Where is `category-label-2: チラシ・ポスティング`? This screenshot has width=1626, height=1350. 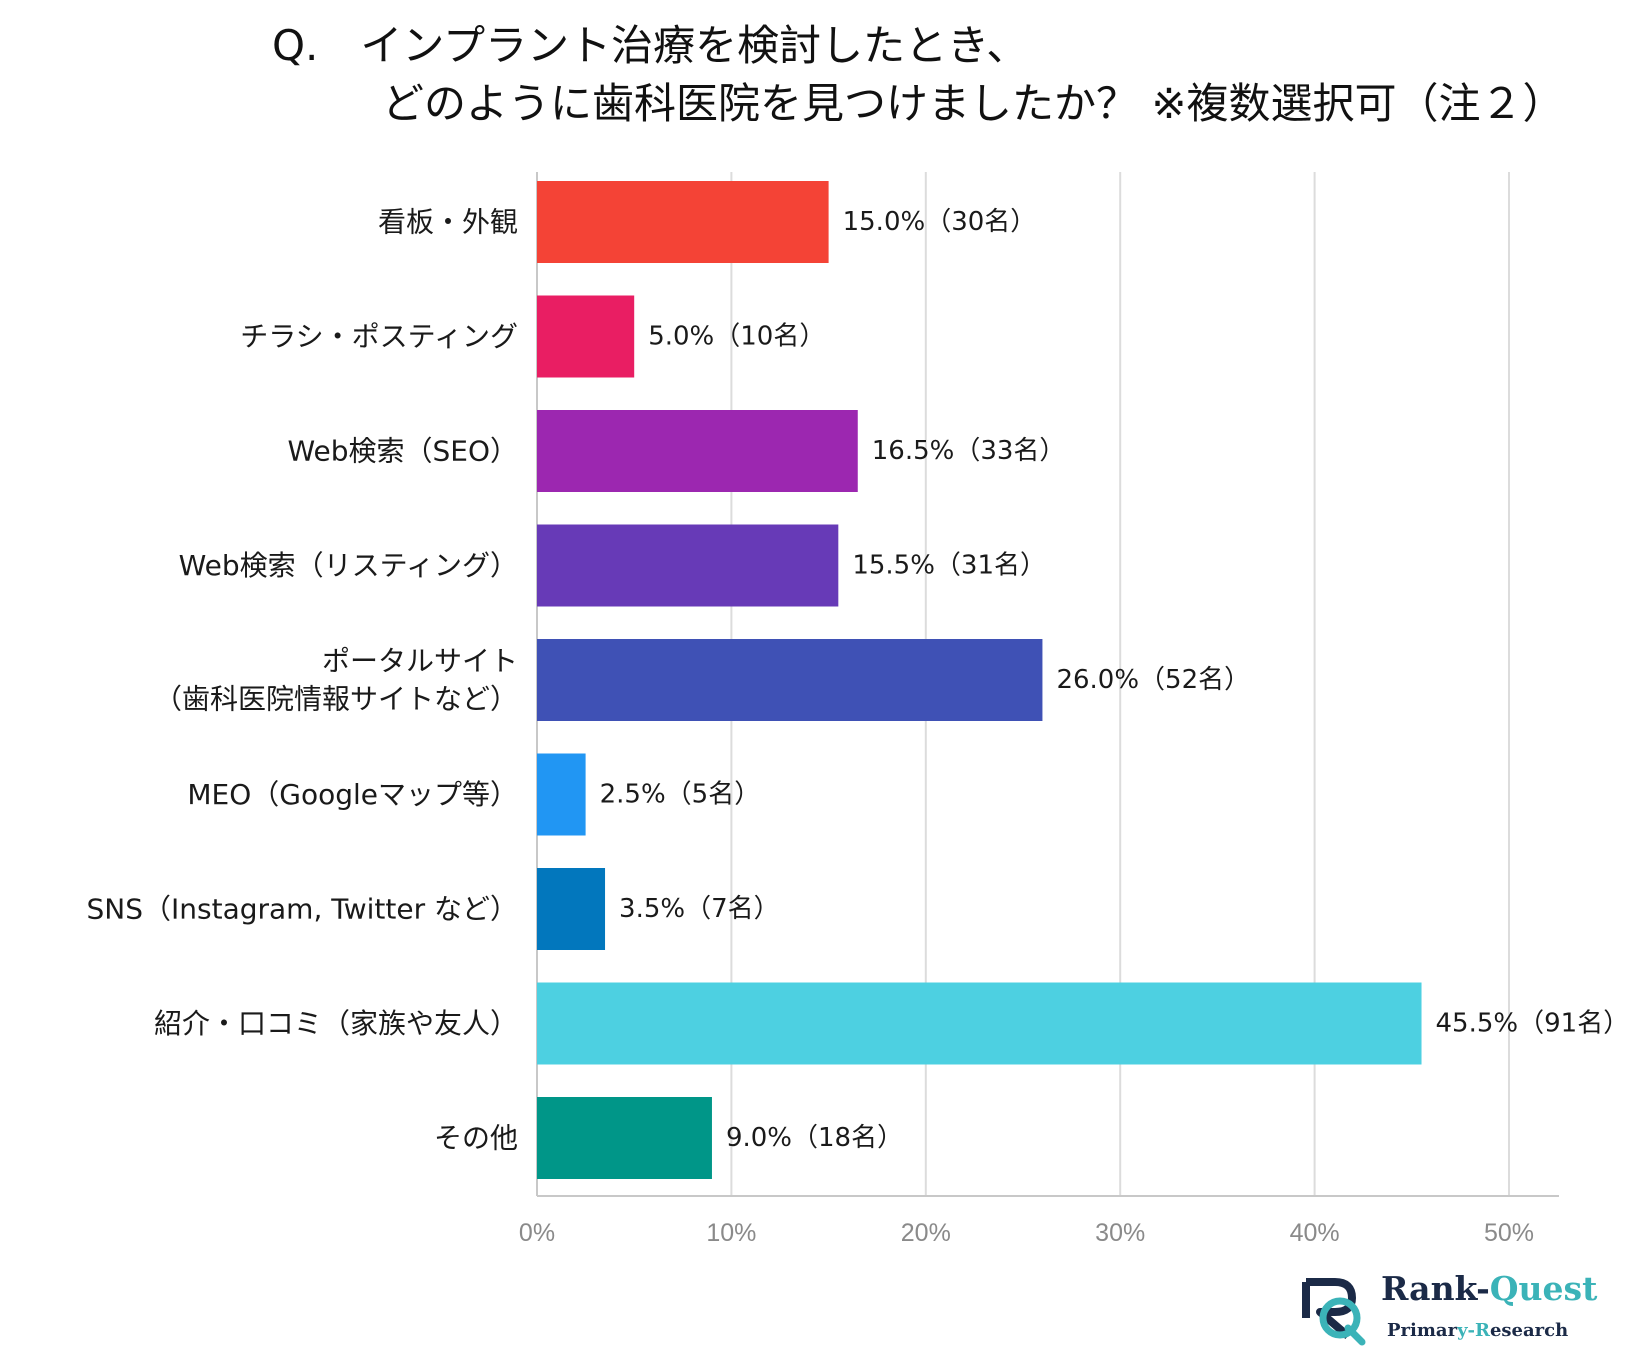 category-label-2: チラシ・ポスティング is located at coordinates (379, 336).